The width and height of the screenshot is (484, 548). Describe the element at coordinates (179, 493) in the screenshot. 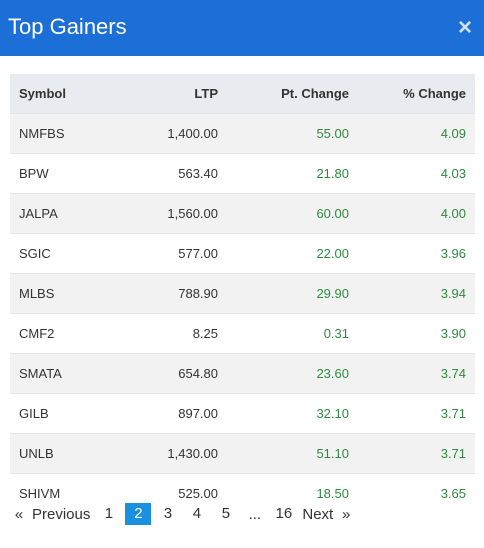

I see `cell-ltp: 525.00` at that location.